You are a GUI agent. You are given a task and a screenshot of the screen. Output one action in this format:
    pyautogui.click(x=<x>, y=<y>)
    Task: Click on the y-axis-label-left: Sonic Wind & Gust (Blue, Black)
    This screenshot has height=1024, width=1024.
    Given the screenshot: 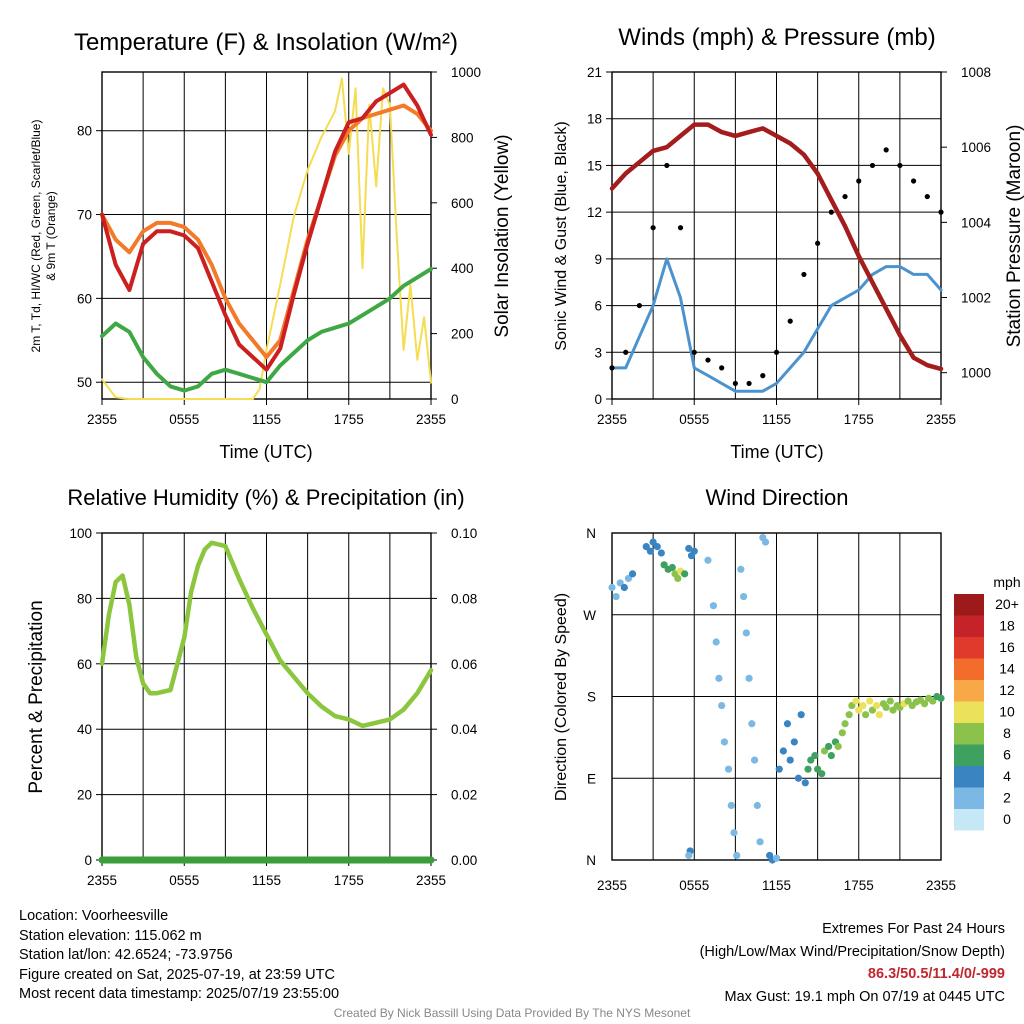 What is the action you would take?
    pyautogui.click(x=561, y=235)
    